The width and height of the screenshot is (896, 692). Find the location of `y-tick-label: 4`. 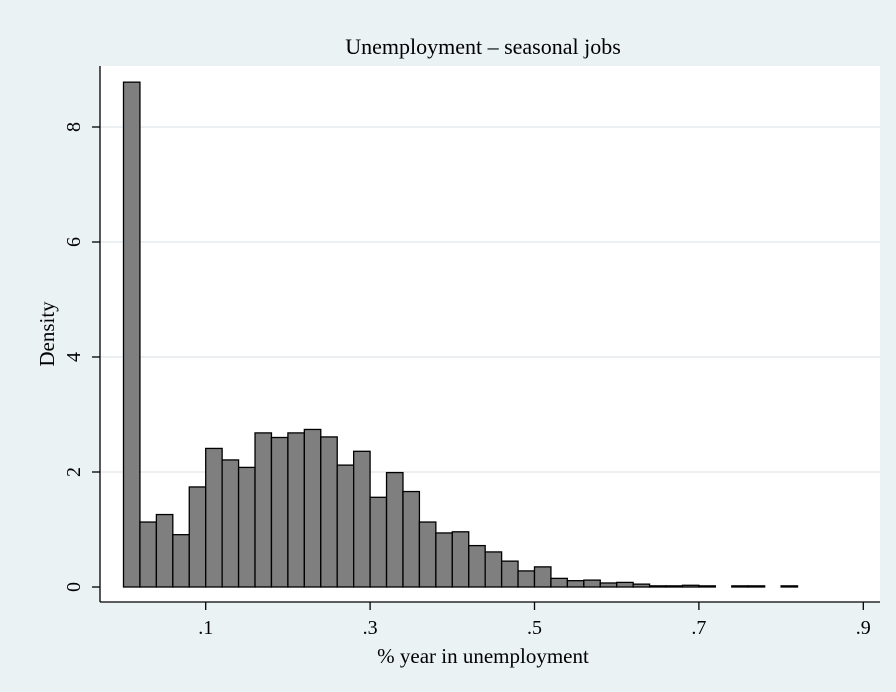

y-tick-label: 4 is located at coordinates (74, 357).